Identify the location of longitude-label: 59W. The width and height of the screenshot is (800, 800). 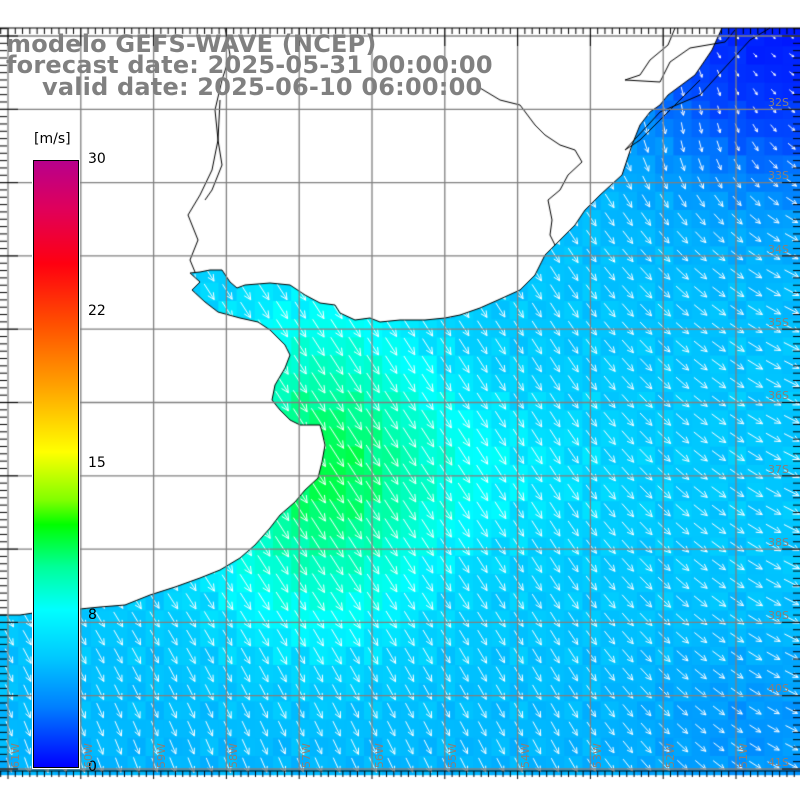
(161, 755).